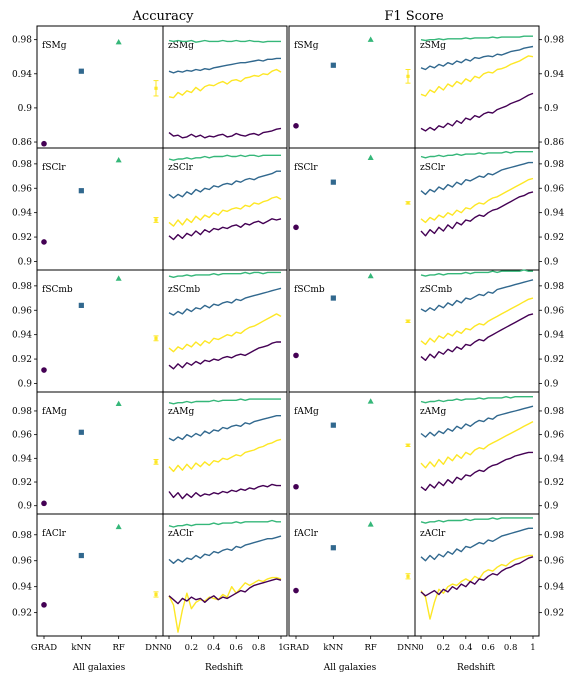  What do you see at coordinates (225, 575) in the screenshot?
I see `panel-frame-right` at bounding box center [225, 575].